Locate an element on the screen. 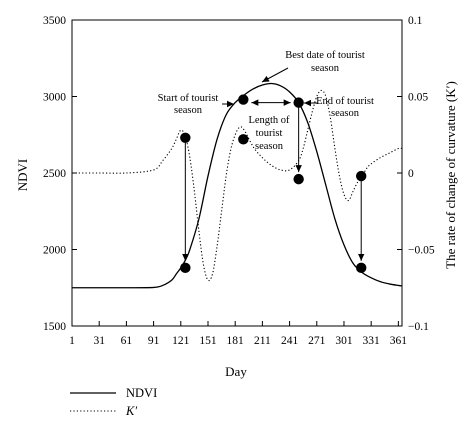 This screenshot has width=474, height=438. y-right-tick-label: 0 is located at coordinates (411, 174).